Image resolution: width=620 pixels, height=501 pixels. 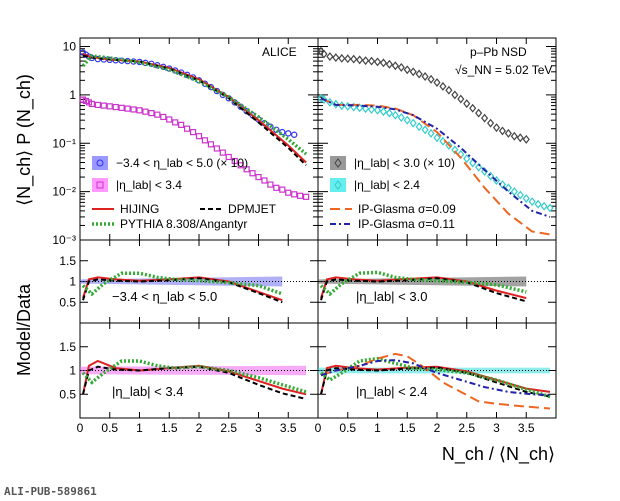 I want to click on series-line-hijing, so click(x=194, y=108).